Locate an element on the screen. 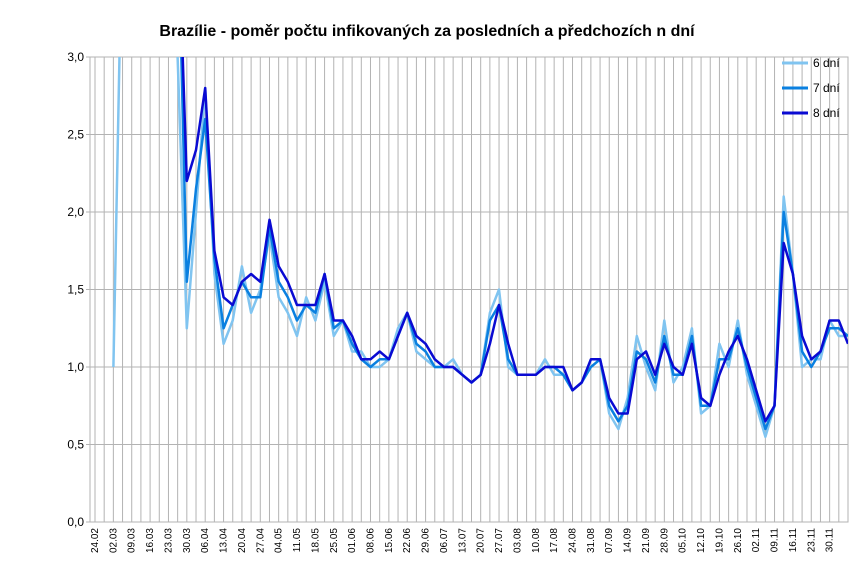 This screenshot has width=855, height=585. x-tick-label: 30.03 is located at coordinates (187, 540).